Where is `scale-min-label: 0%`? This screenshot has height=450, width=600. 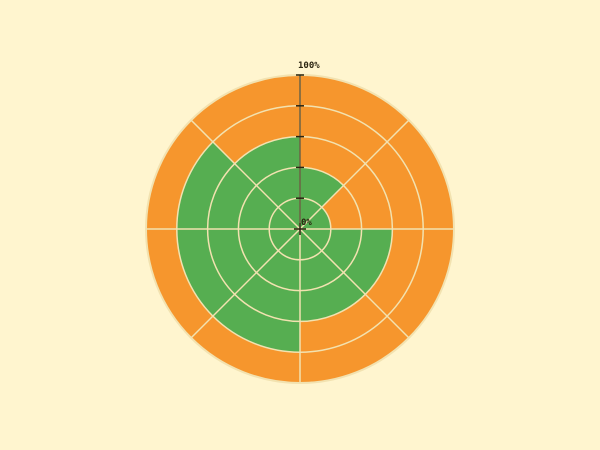 scale-min-label: 0% is located at coordinates (306, 223).